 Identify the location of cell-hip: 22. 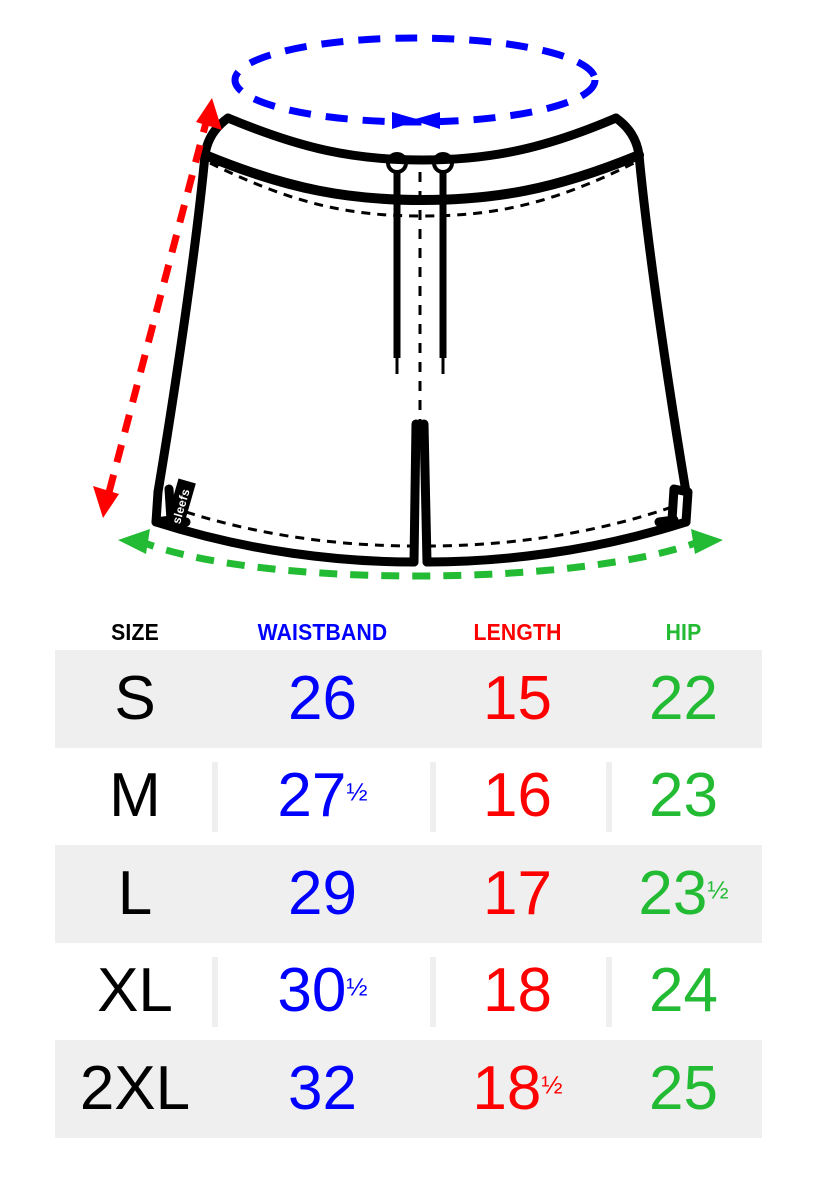
(683, 698).